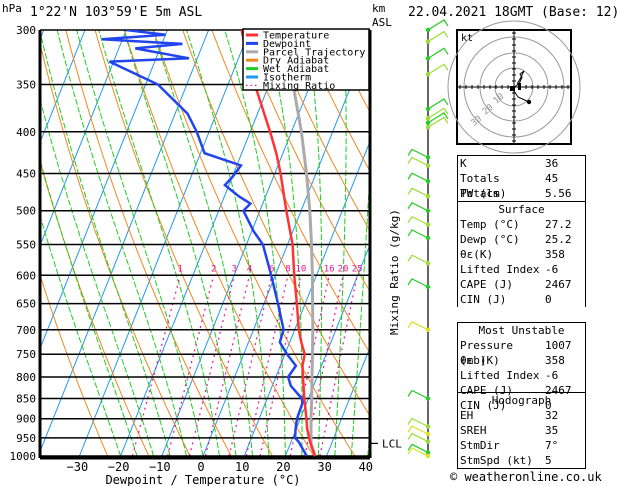 The width and height of the screenshot is (629, 486). Describe the element at coordinates (343, 269) in the screenshot. I see `mixing-ratio-tick-label: 20` at that location.